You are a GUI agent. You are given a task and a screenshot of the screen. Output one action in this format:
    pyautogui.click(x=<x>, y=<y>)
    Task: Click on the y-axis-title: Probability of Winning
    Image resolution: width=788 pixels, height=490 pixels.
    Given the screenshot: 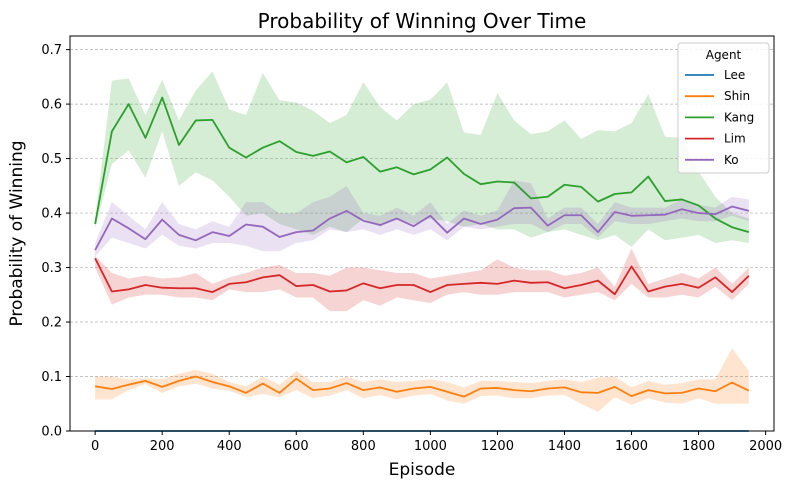 What is the action you would take?
    pyautogui.click(x=17, y=233)
    